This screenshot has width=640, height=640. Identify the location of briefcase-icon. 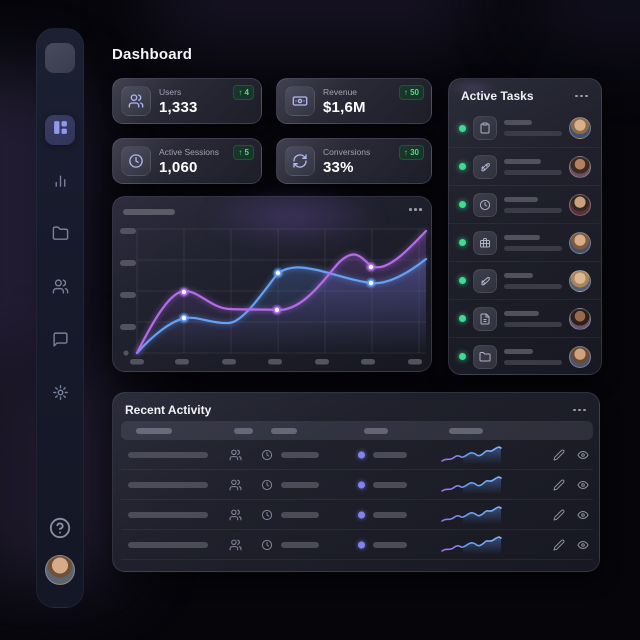
(485, 242).